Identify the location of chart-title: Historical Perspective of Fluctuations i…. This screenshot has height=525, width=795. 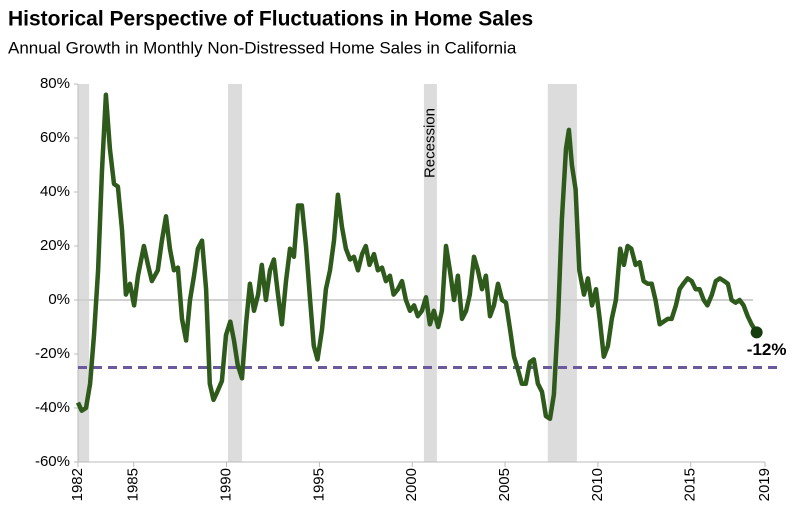
(270, 19).